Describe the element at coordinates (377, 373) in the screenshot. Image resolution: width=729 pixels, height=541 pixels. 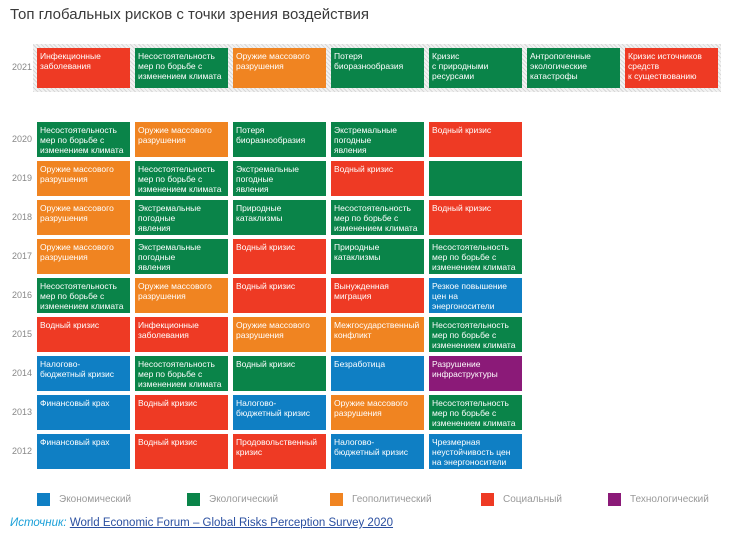
I see `risk-cell: Безработица` at that location.